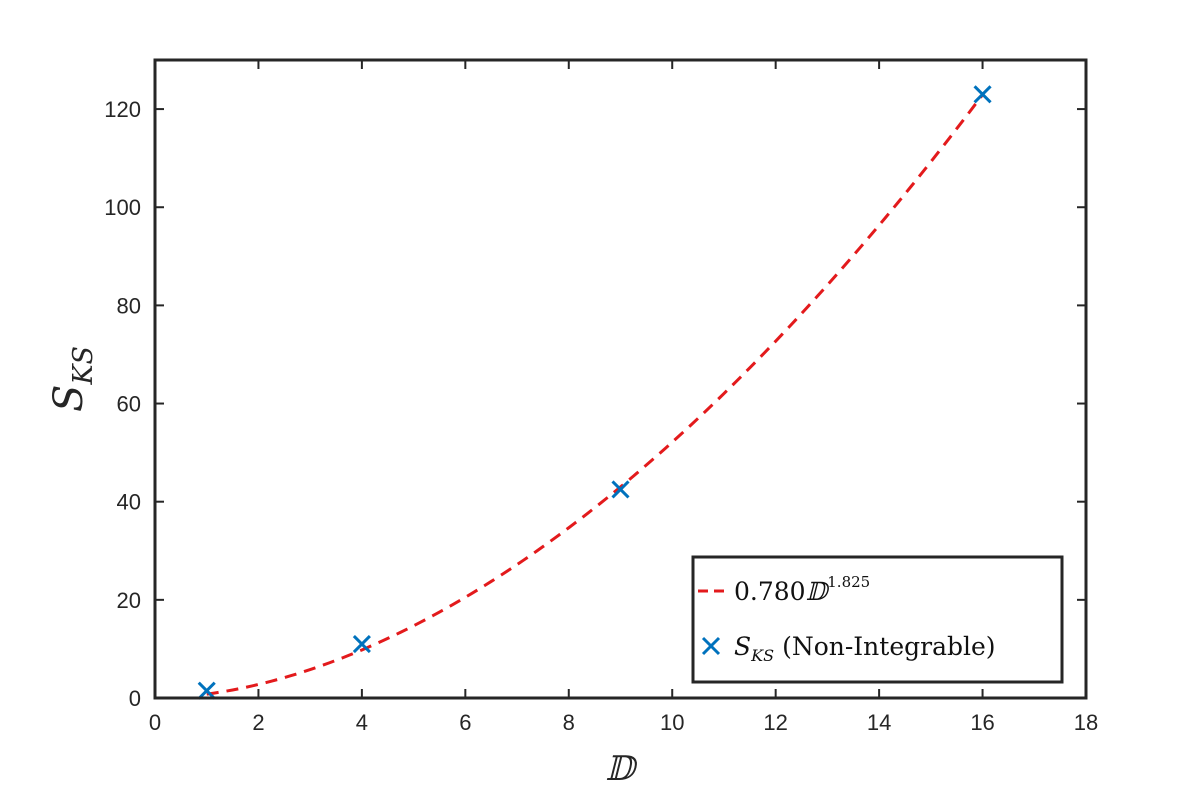 The height and width of the screenshot is (800, 1200). What do you see at coordinates (762, 655) in the screenshot?
I see `legend-marker-sub: KS` at bounding box center [762, 655].